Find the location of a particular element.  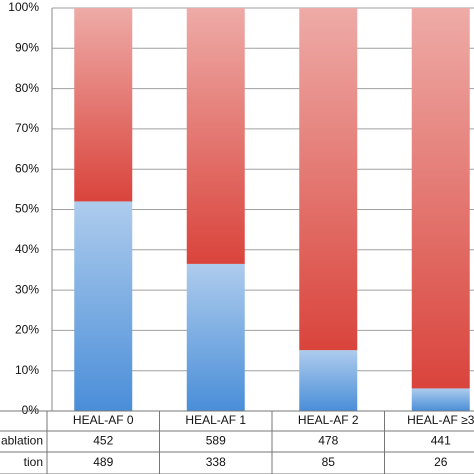

table-cell: 489 is located at coordinates (103, 462).